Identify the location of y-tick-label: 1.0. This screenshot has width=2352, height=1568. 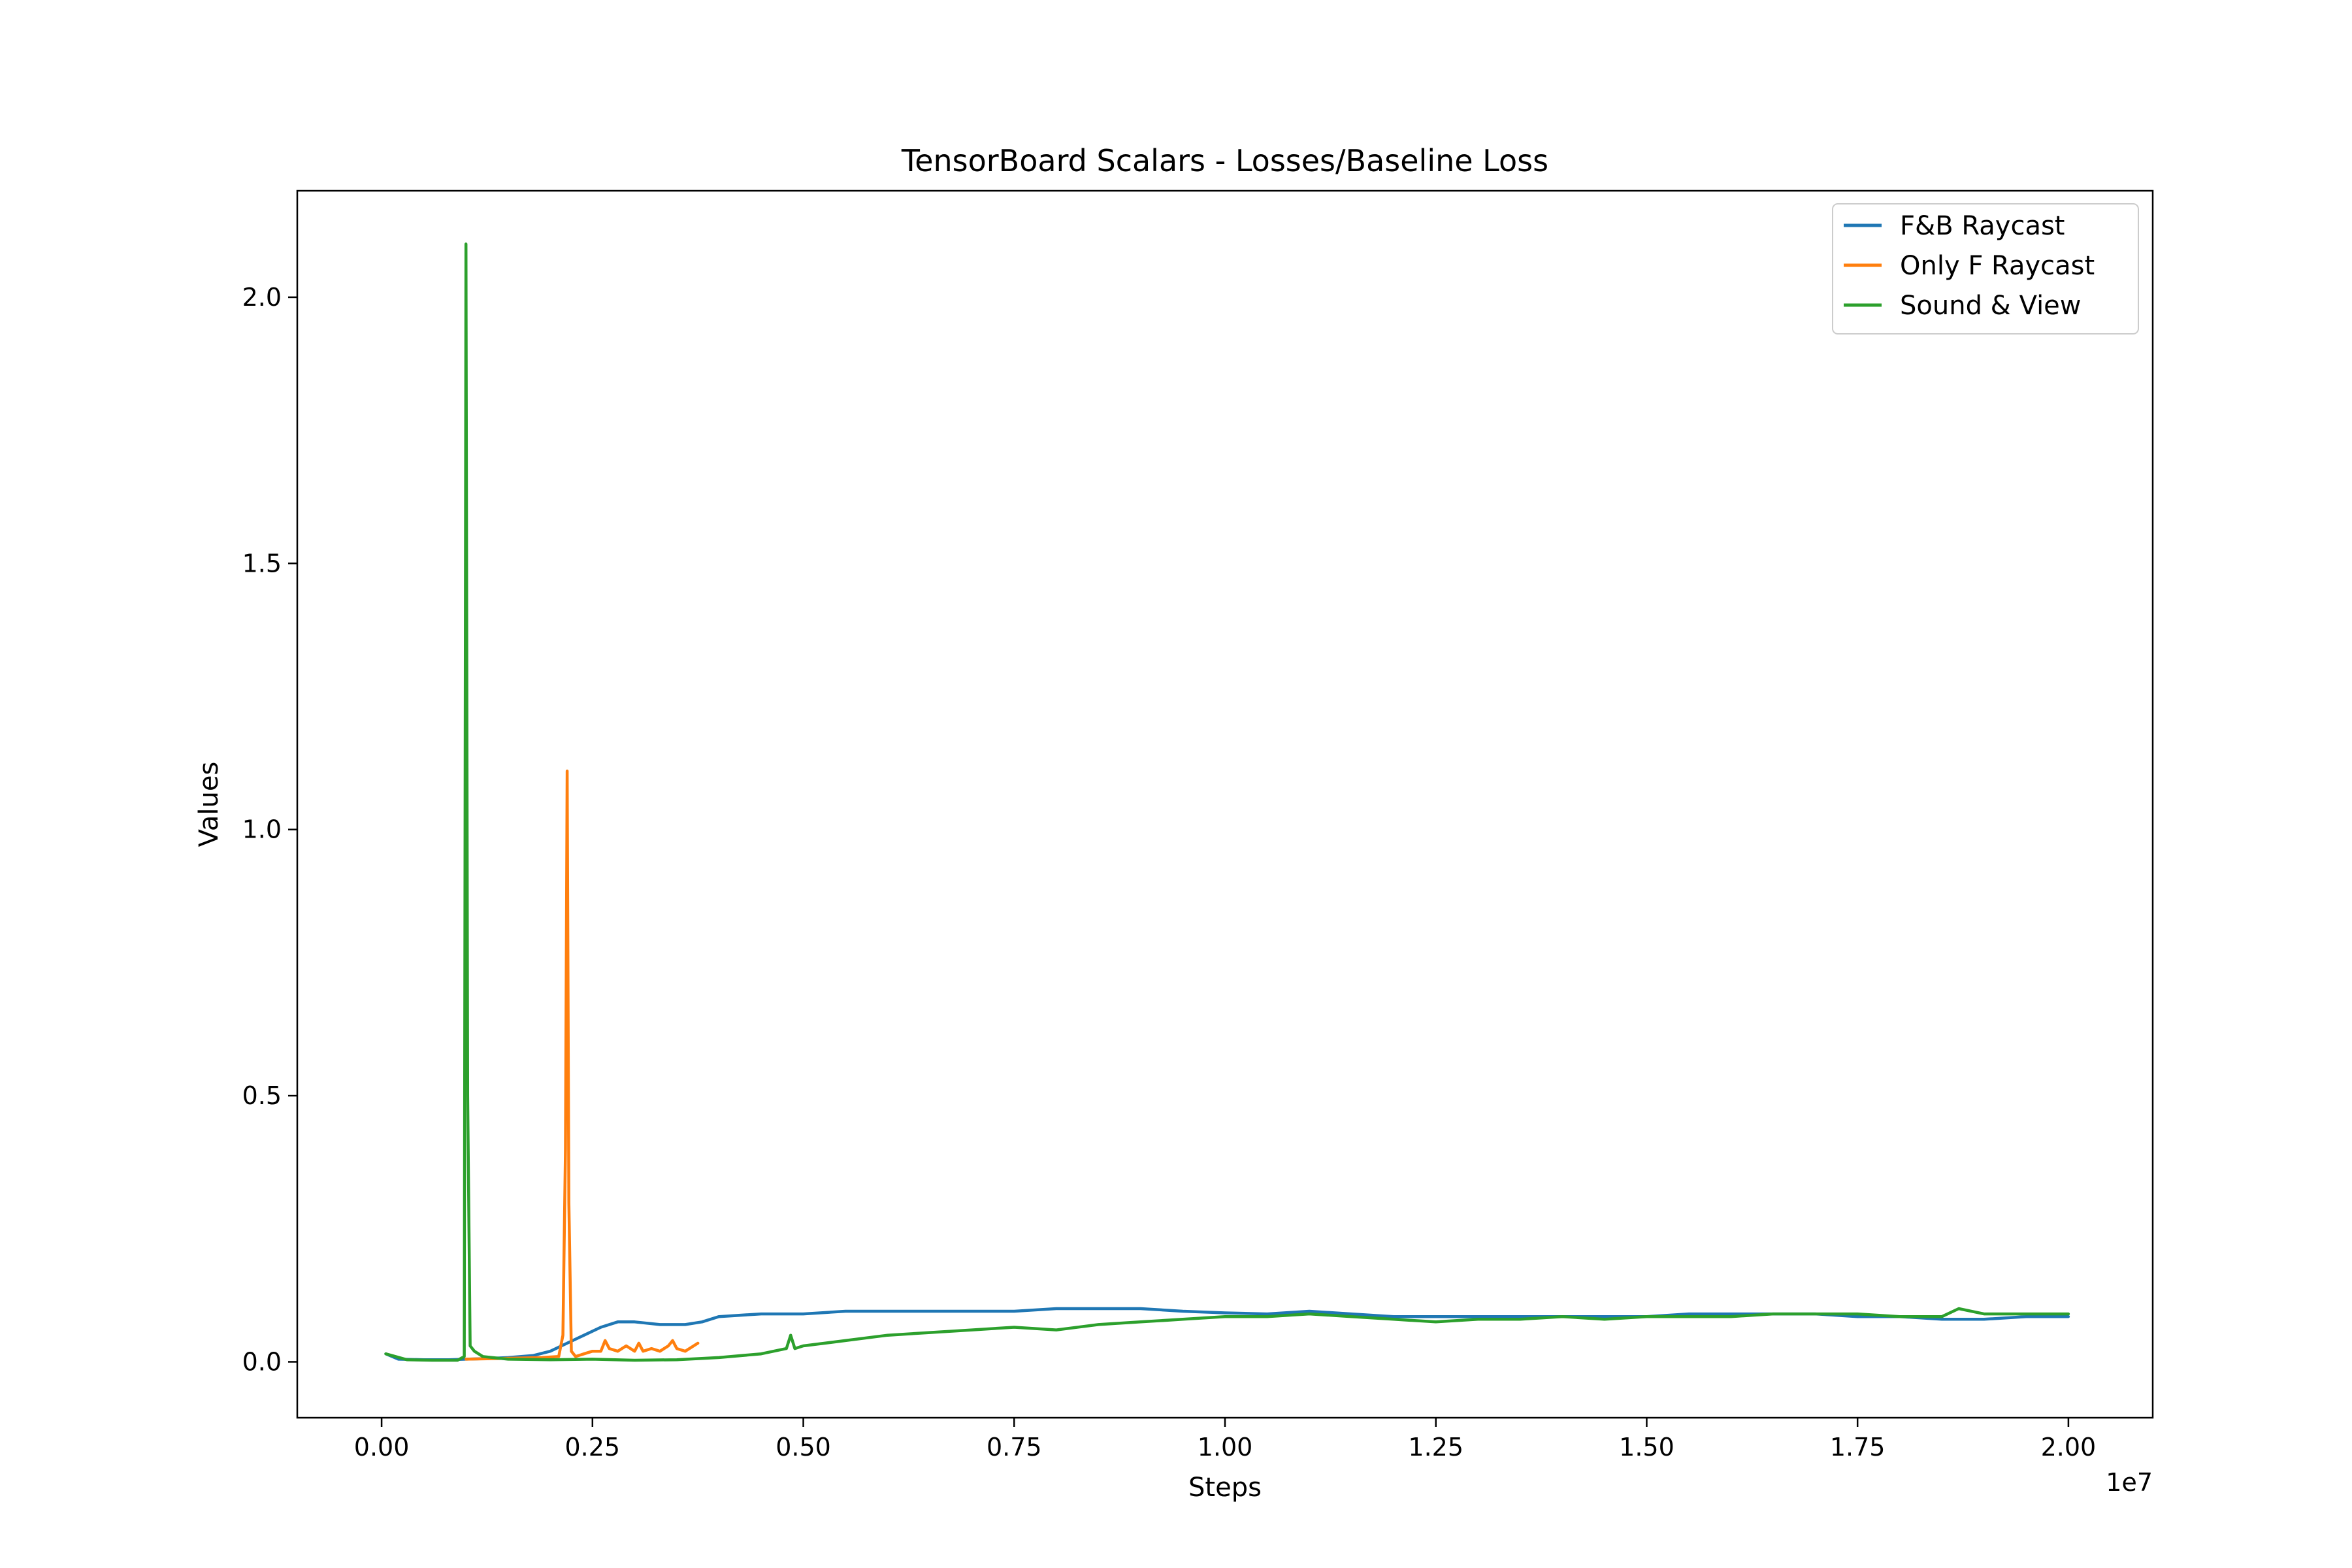
(262, 829).